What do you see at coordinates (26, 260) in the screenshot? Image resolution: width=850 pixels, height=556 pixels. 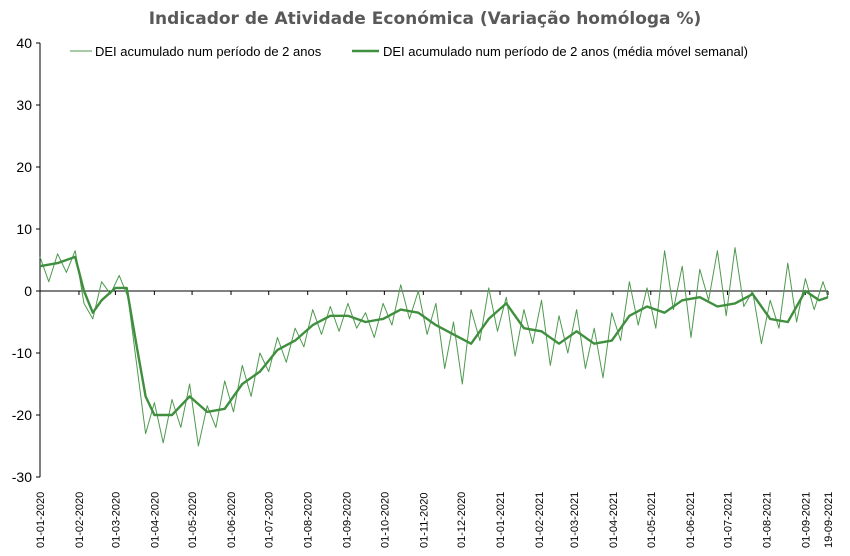 I see `y-axis-ticks: -30 -20 -10 0 10 20 30 40` at bounding box center [26, 260].